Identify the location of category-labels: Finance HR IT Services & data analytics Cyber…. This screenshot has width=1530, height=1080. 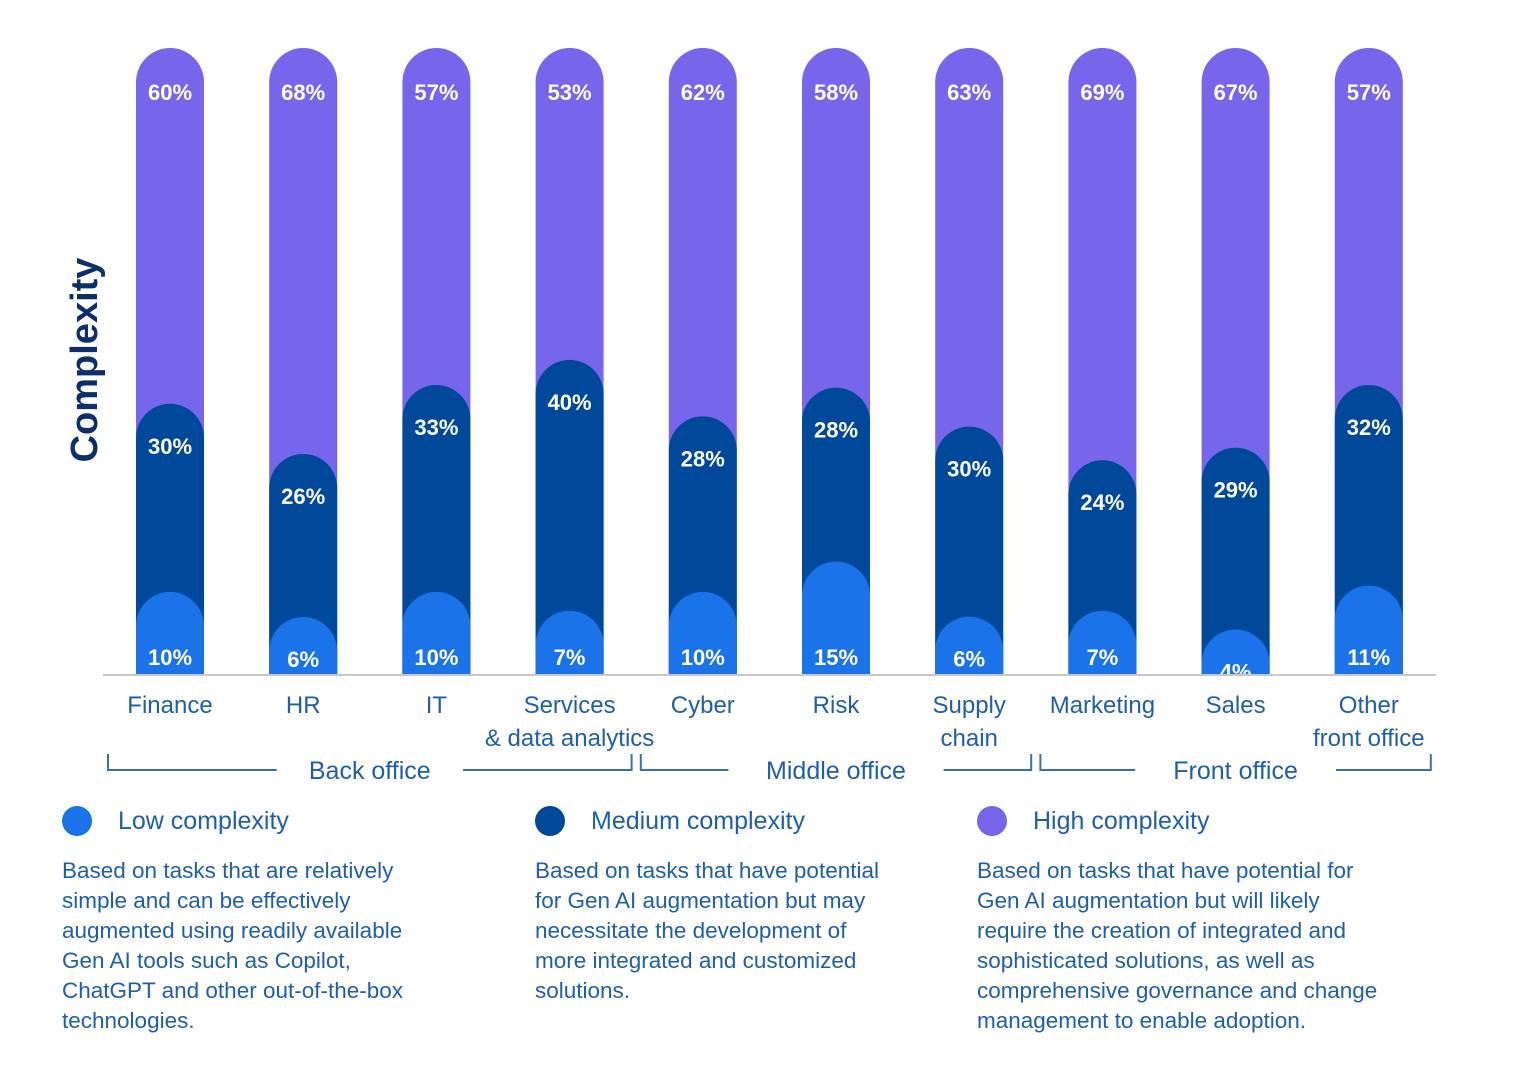
(775, 722).